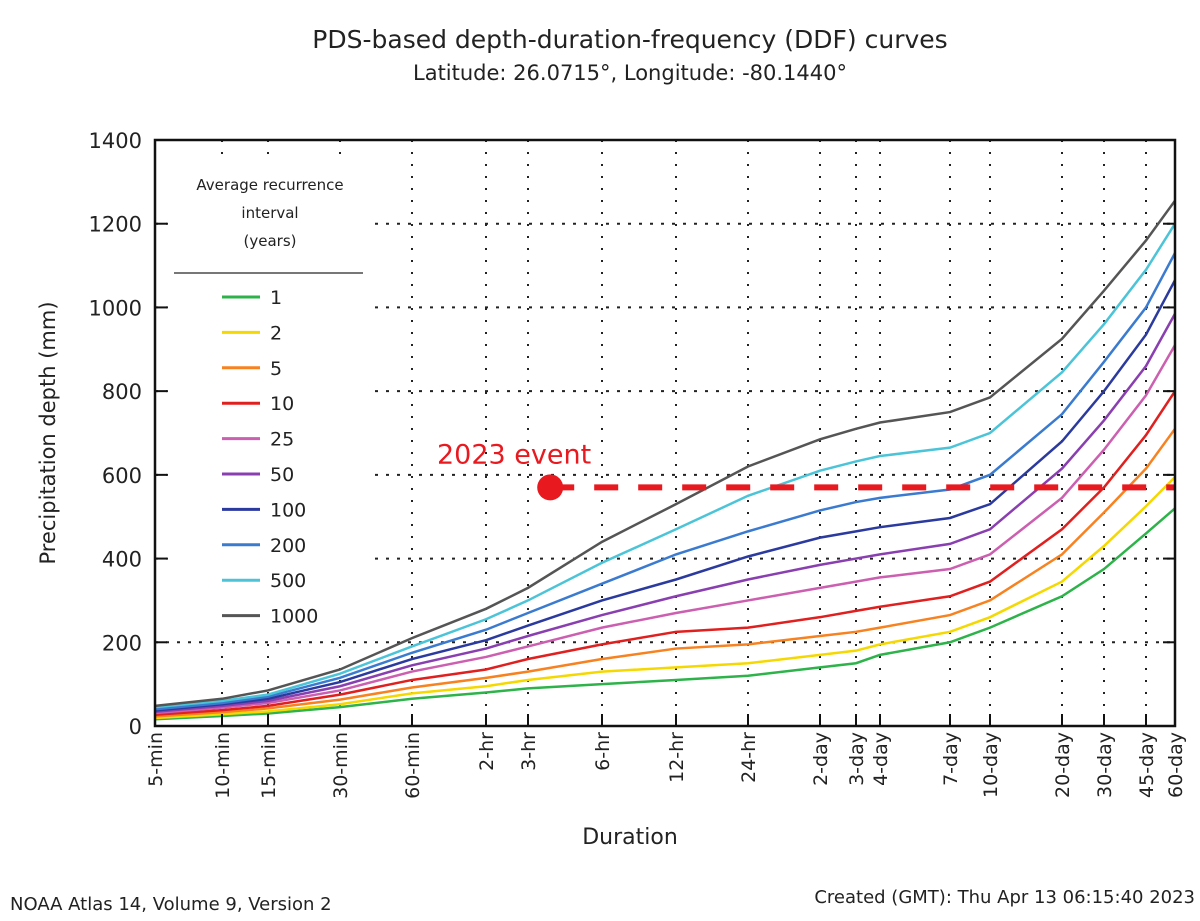 Image resolution: width=1200 pixels, height=921 pixels. I want to click on x-tick-label: 45-day, so click(1147, 765).